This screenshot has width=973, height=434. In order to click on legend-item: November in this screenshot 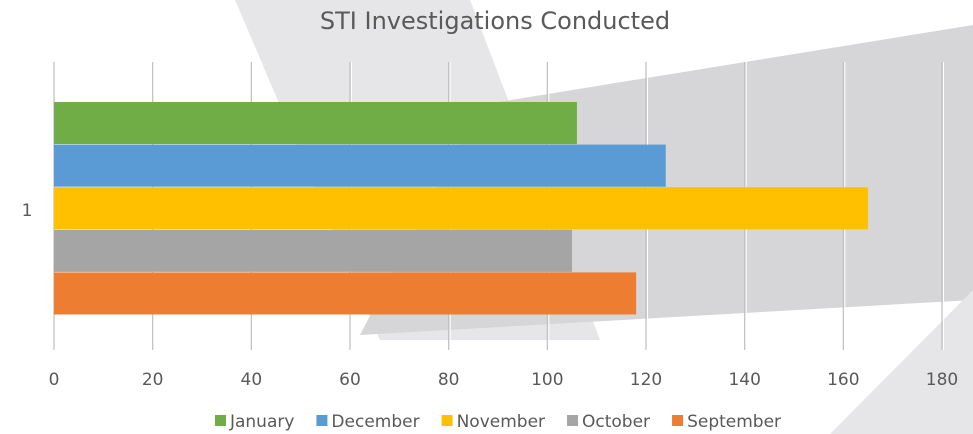, I will do `click(493, 422)`.